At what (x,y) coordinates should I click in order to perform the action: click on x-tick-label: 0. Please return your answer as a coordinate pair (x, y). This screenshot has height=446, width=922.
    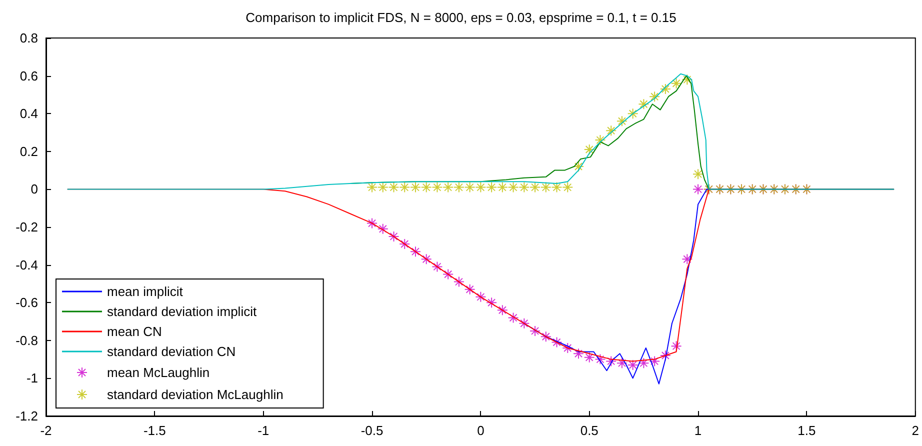
    Looking at the image, I should click on (480, 430).